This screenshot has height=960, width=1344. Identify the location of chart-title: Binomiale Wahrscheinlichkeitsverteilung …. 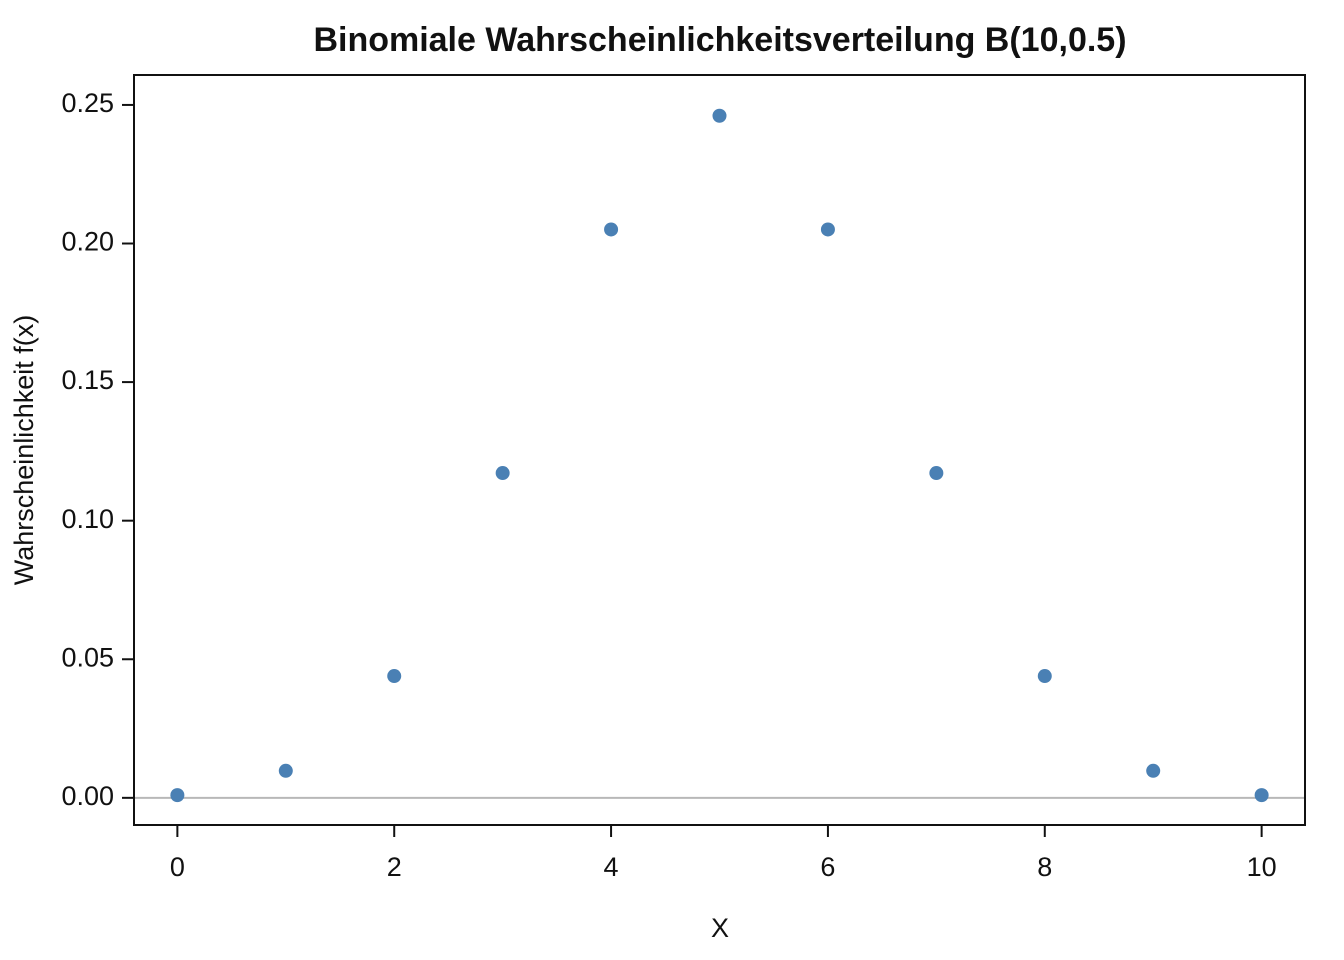
(719, 40).